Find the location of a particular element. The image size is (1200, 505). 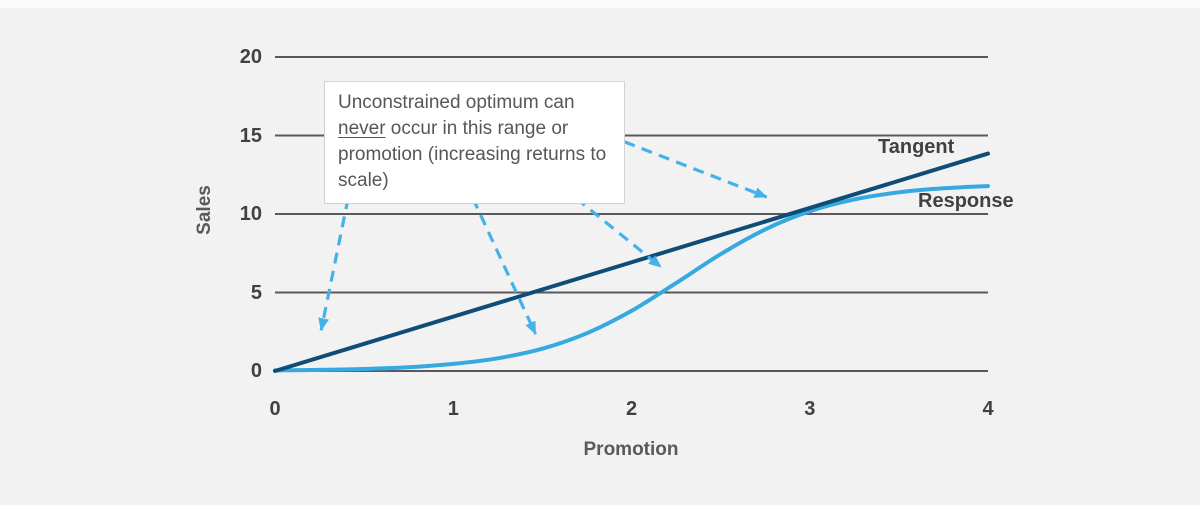

y-tick-label-0: 0 is located at coordinates (256, 371).